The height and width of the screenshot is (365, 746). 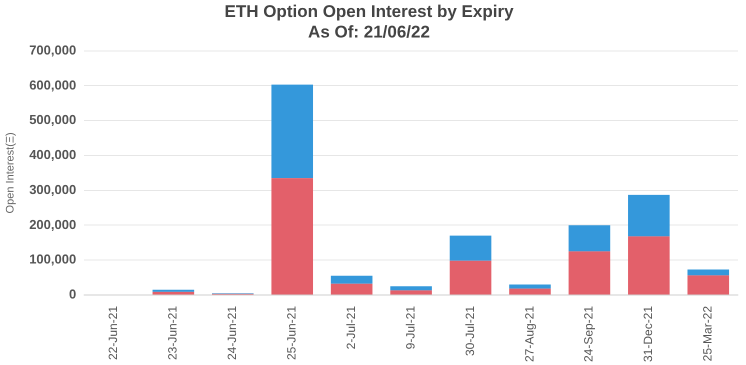 I want to click on x-tick-label: 24-Sep-21, so click(x=589, y=334).